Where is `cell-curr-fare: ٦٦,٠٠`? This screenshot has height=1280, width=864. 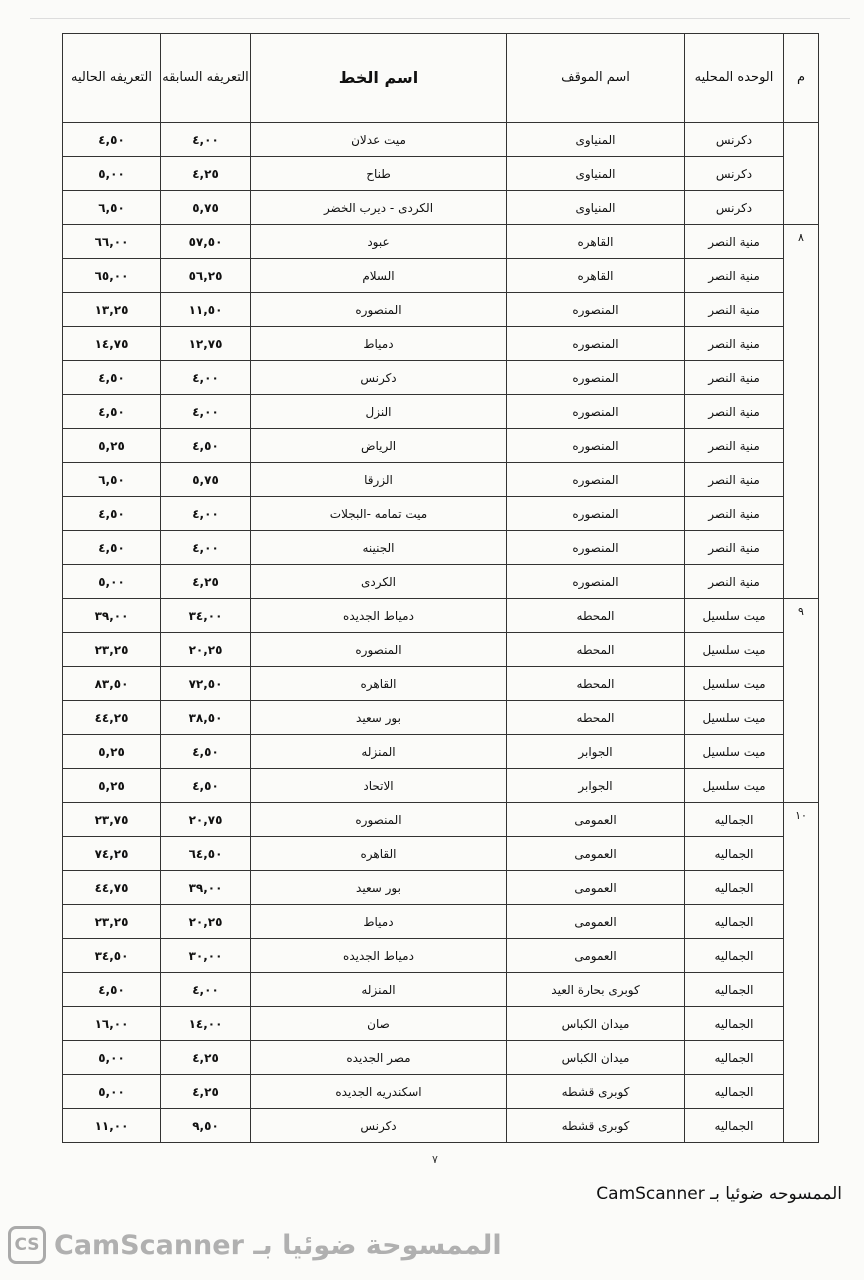 cell-curr-fare: ٦٦,٠٠ is located at coordinates (111, 241).